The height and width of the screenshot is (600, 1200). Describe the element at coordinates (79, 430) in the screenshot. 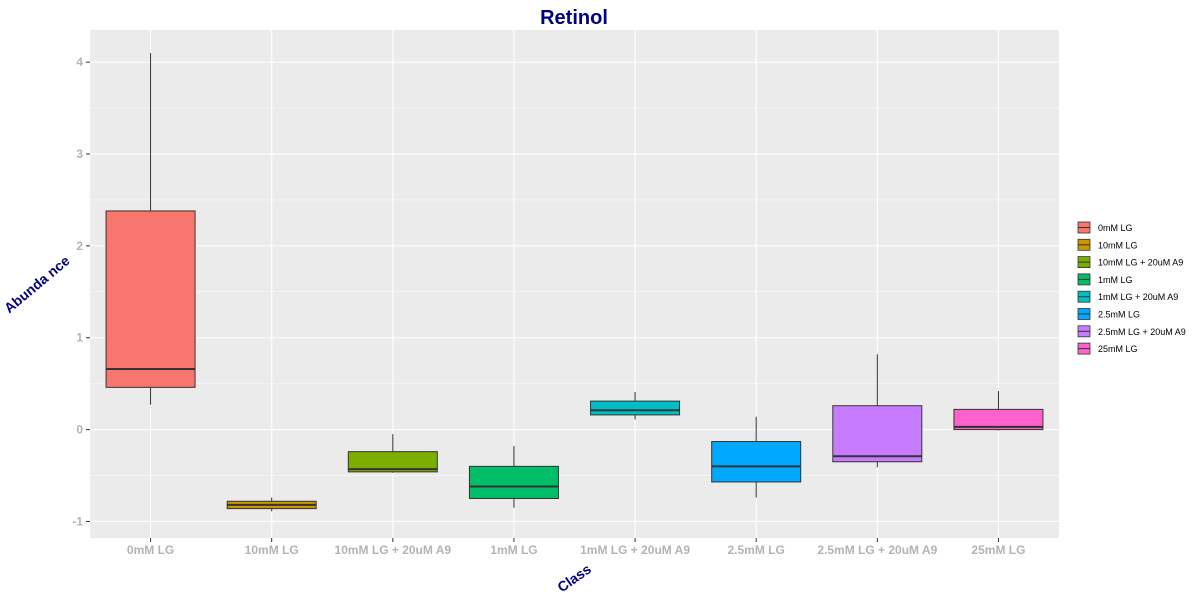

I see `y-tick-label: 0` at that location.